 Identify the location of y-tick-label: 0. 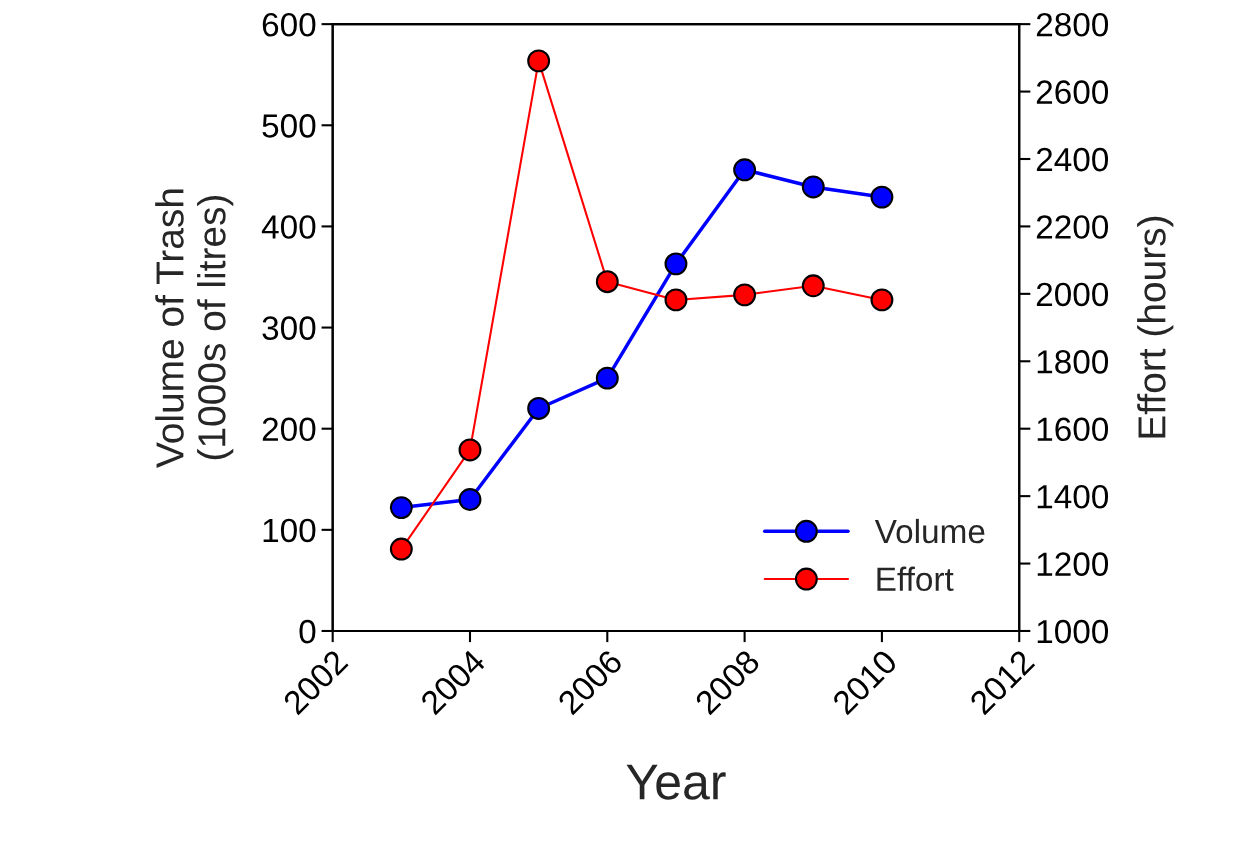
(307, 631).